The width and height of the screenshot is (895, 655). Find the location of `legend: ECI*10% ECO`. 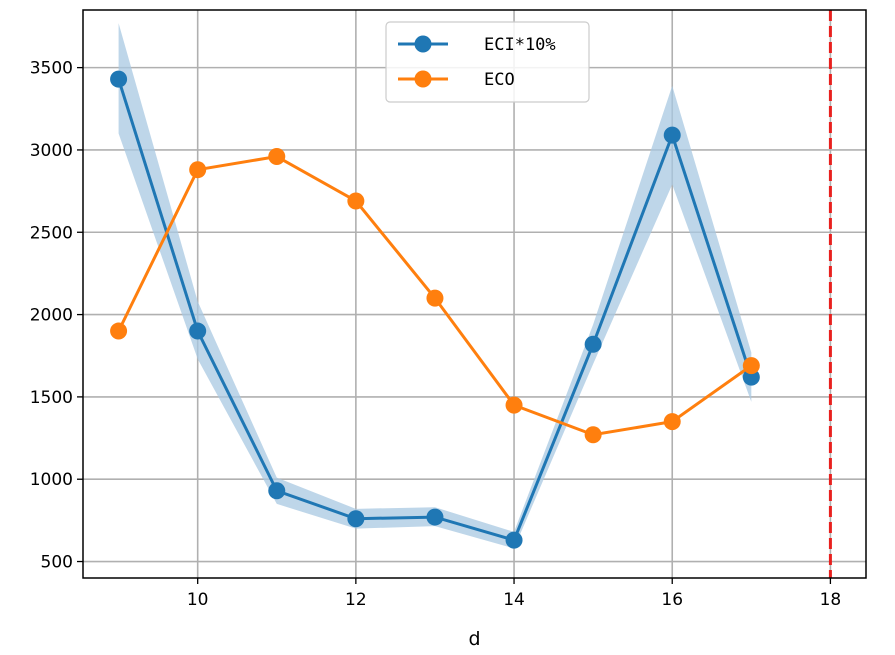

legend: ECI*10% ECO is located at coordinates (487, 62).